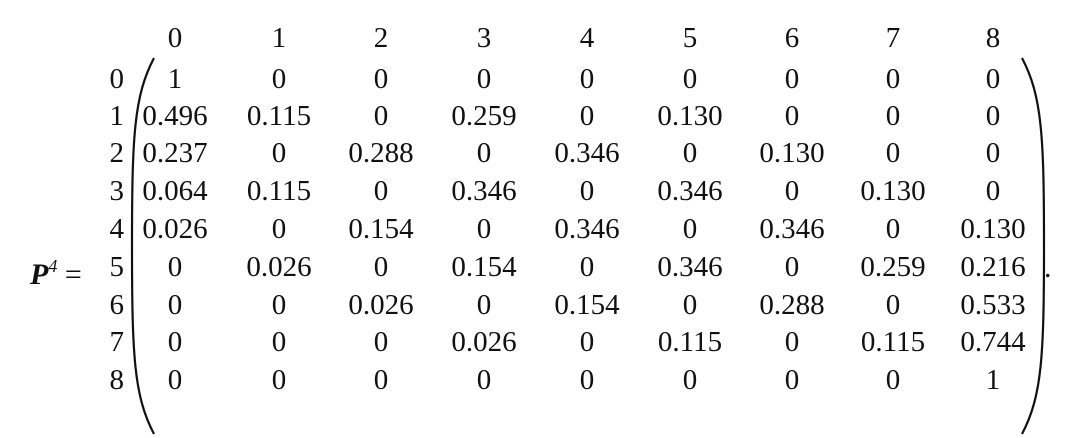  What do you see at coordinates (792, 267) in the screenshot?
I see `matrix-cell-r5-c6: 0` at bounding box center [792, 267].